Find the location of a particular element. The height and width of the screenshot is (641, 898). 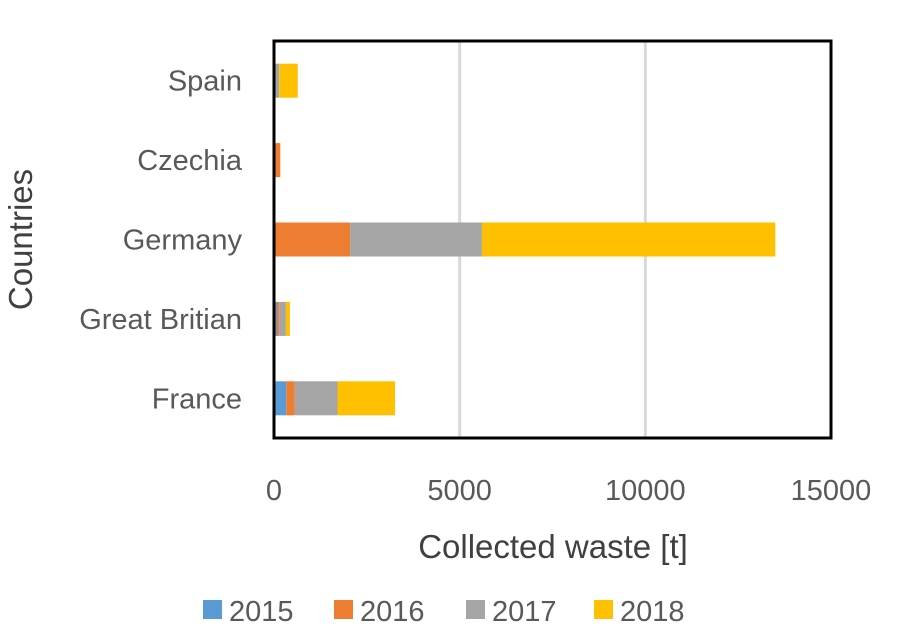

x-axis-title: Collected waste [t] is located at coordinates (553, 546).